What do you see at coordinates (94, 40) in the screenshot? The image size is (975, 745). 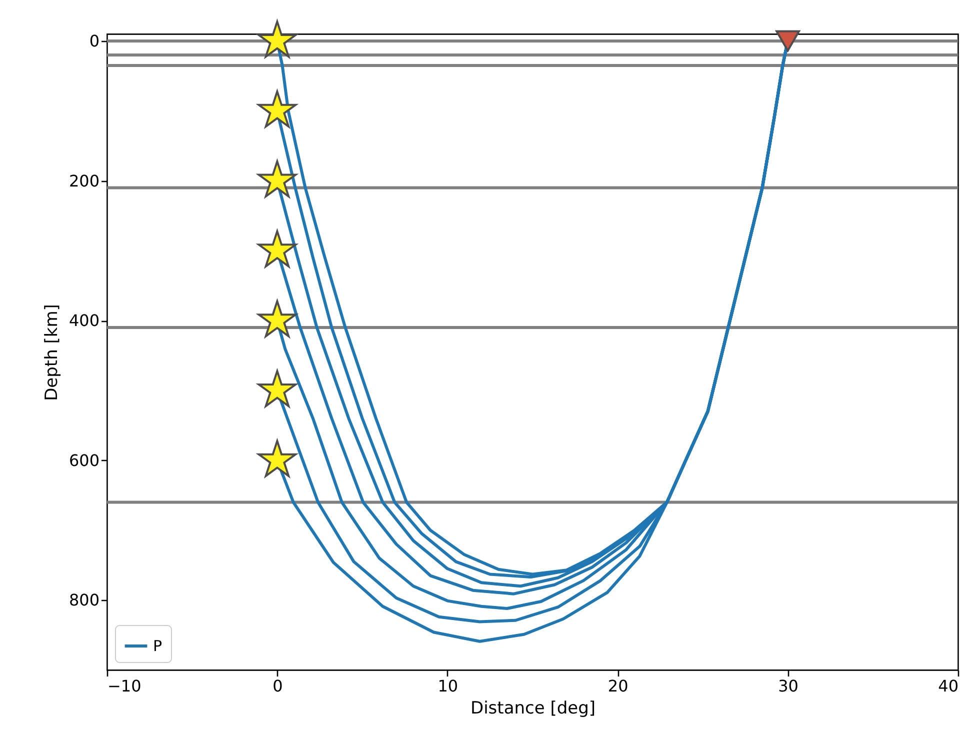 I see `y-tick-label: 0` at bounding box center [94, 40].